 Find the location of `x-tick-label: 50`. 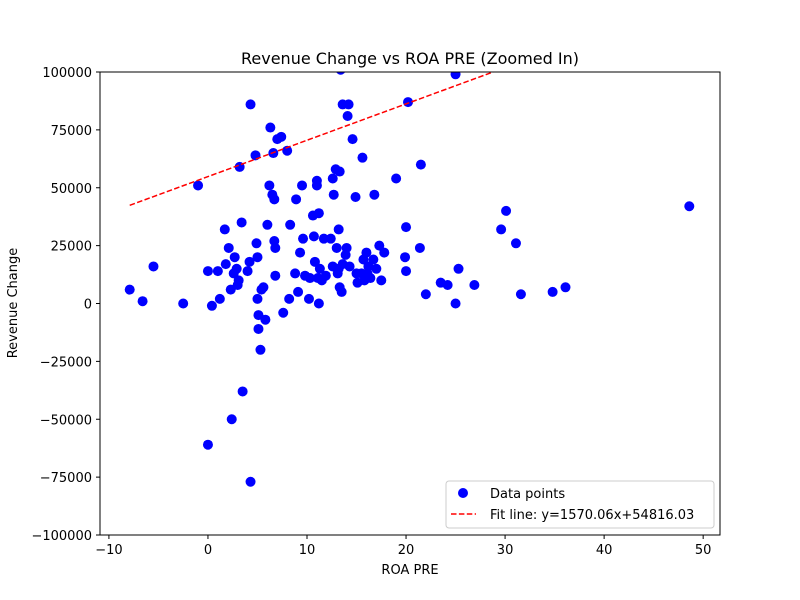

x-tick-label: 50 is located at coordinates (703, 550).